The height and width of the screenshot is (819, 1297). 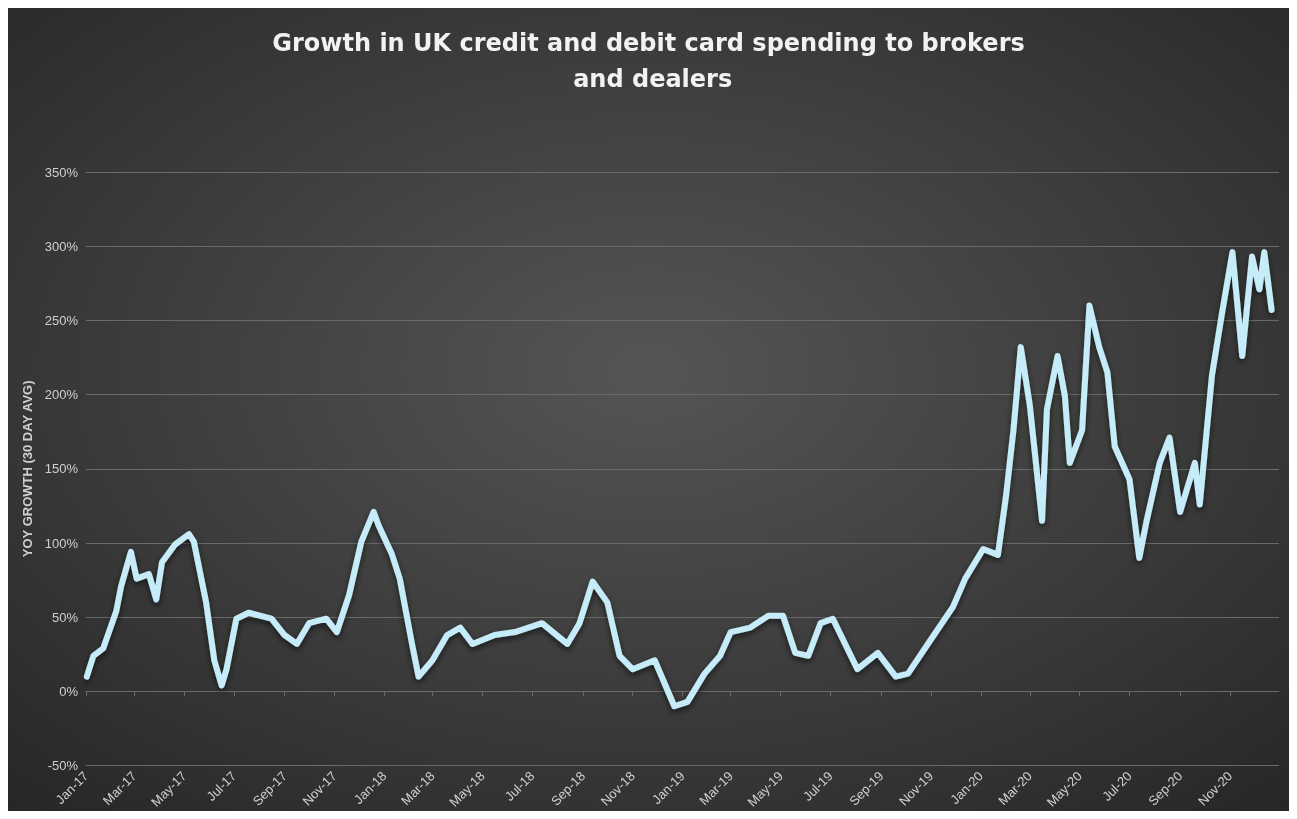 What do you see at coordinates (61, 543) in the screenshot?
I see `y-tick-label: 100%` at bounding box center [61, 543].